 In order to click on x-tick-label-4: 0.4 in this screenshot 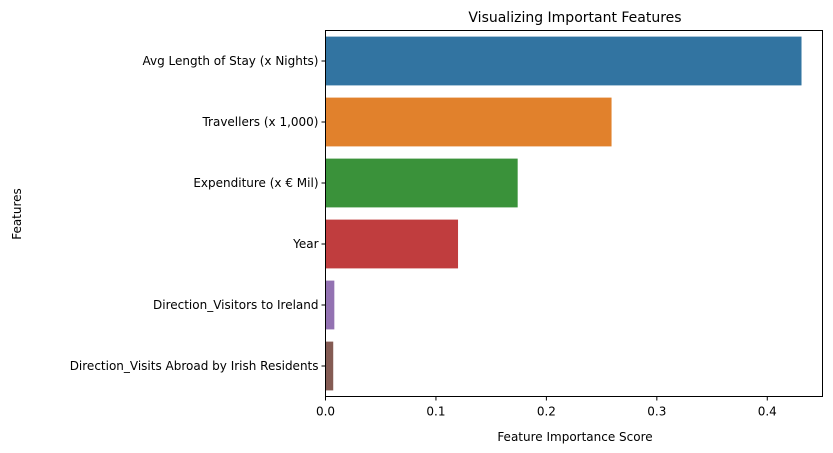, I will do `click(767, 412)`.